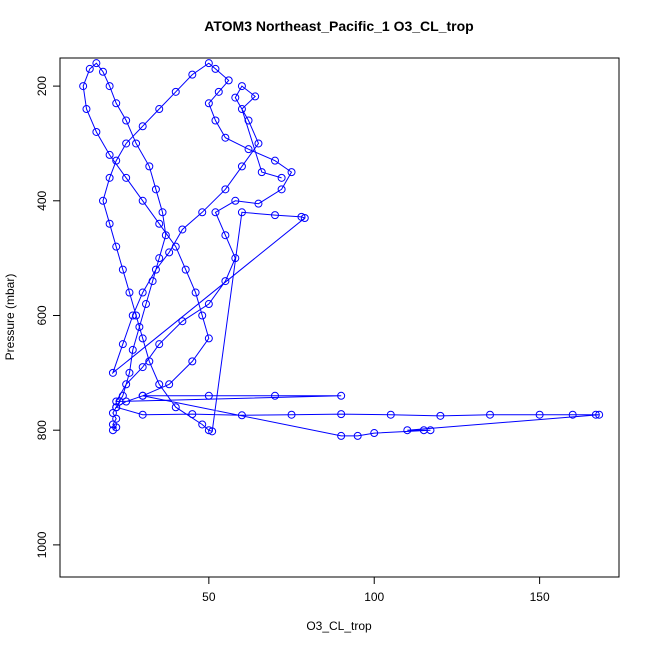 The width and height of the screenshot is (650, 655). What do you see at coordinates (339, 626) in the screenshot?
I see `x-axis-label: O3_CL_trop` at bounding box center [339, 626].